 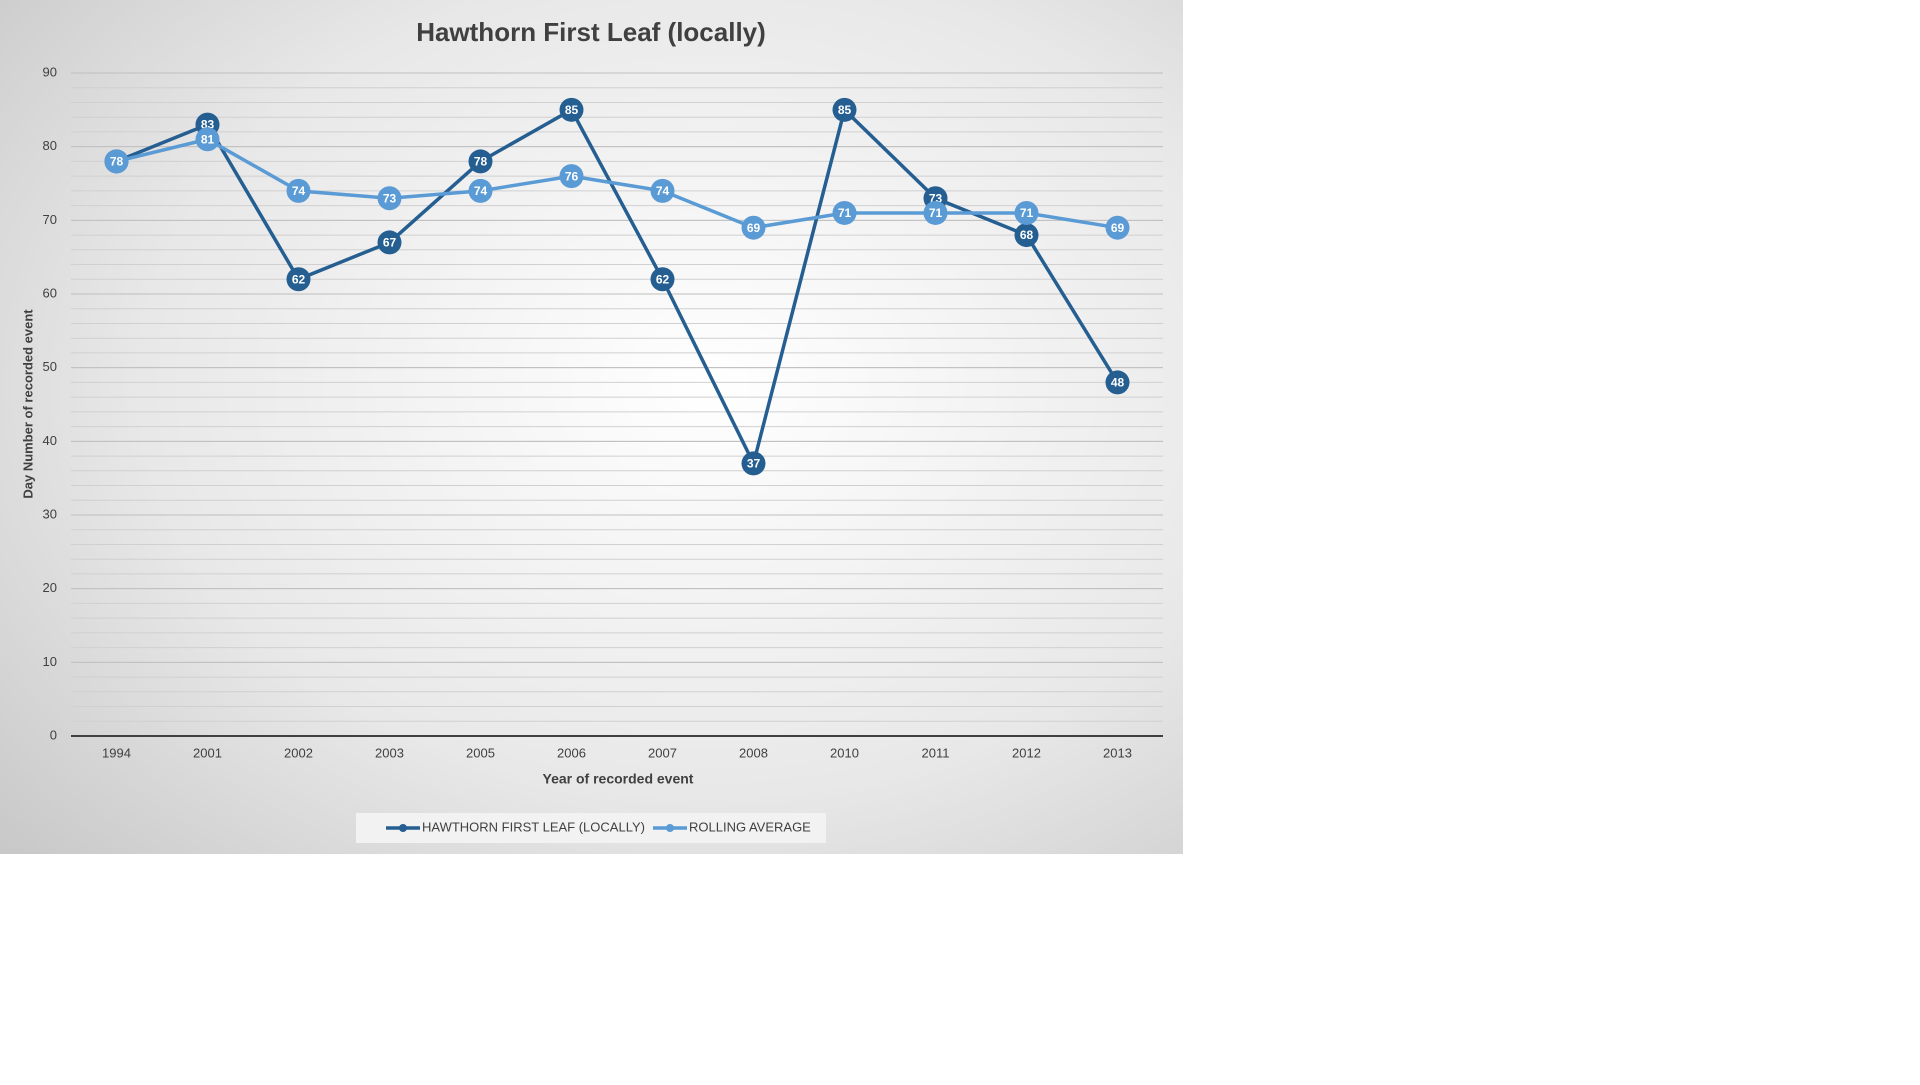 I want to click on y-tick-label: 0, so click(x=53, y=734).